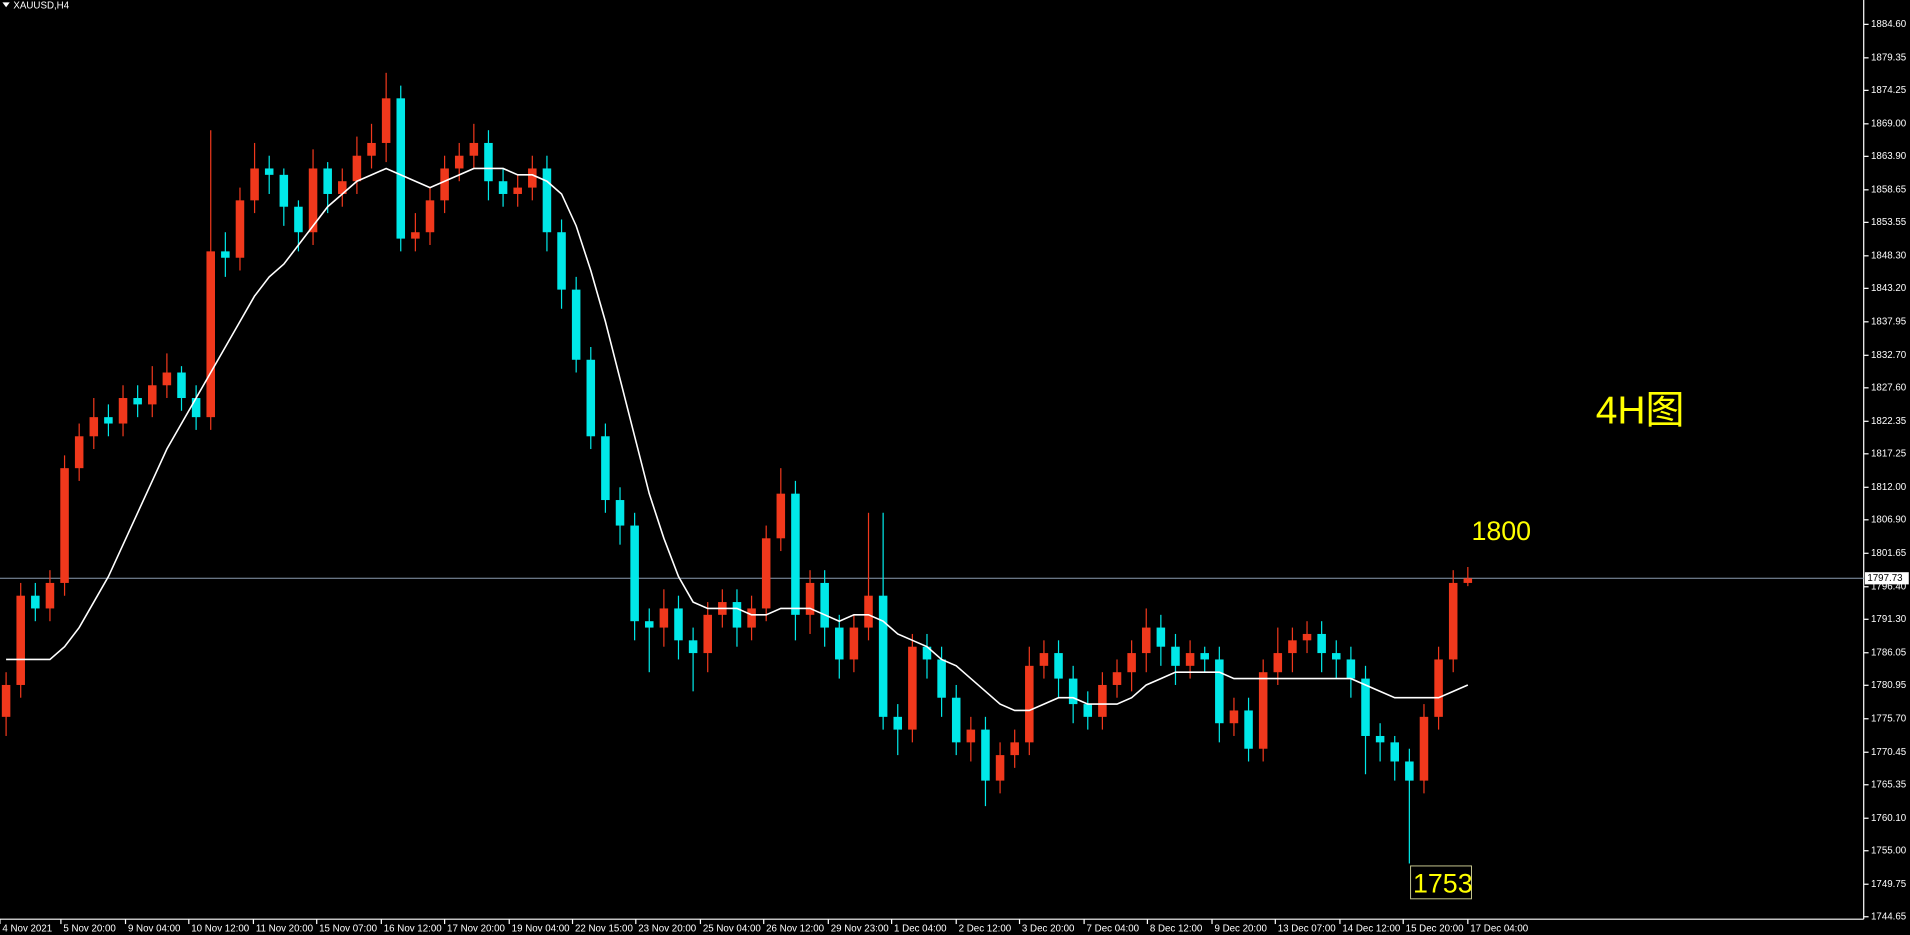 The image size is (1910, 935). I want to click on y-tick-label: 1879.35, so click(1888, 57).